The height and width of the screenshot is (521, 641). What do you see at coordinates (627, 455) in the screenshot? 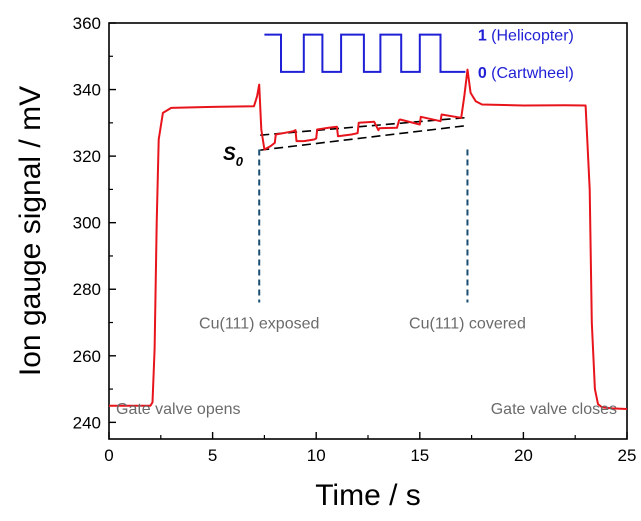
I see `x-tick-label: 25` at bounding box center [627, 455].